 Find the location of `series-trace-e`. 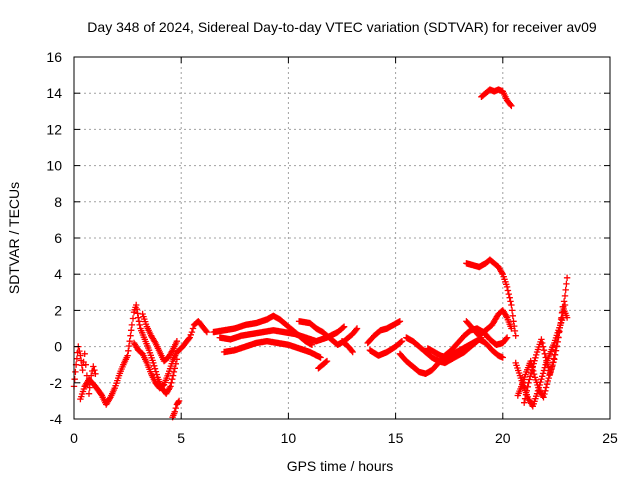

series-trace-e is located at coordinates (176, 409).